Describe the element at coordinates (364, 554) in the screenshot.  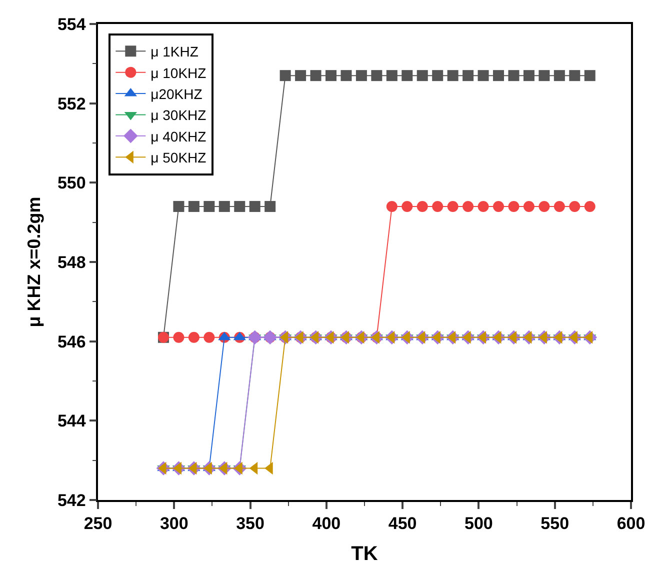
I see `x-axis-title: TK` at that location.